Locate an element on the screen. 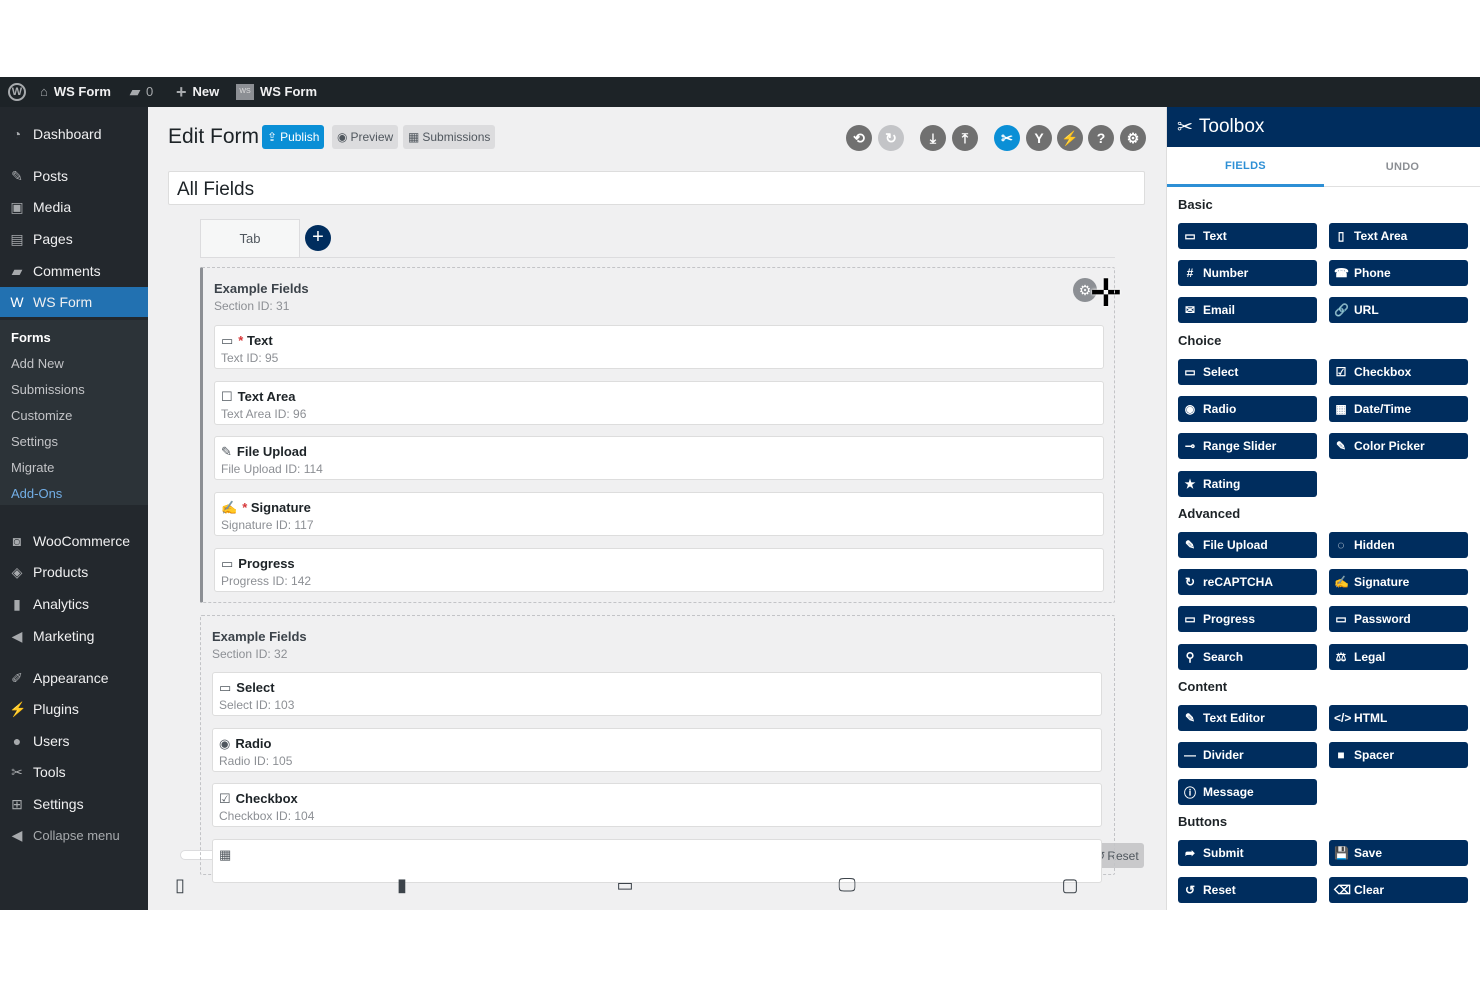  submenu-item-forms: Forms is located at coordinates (31, 337).